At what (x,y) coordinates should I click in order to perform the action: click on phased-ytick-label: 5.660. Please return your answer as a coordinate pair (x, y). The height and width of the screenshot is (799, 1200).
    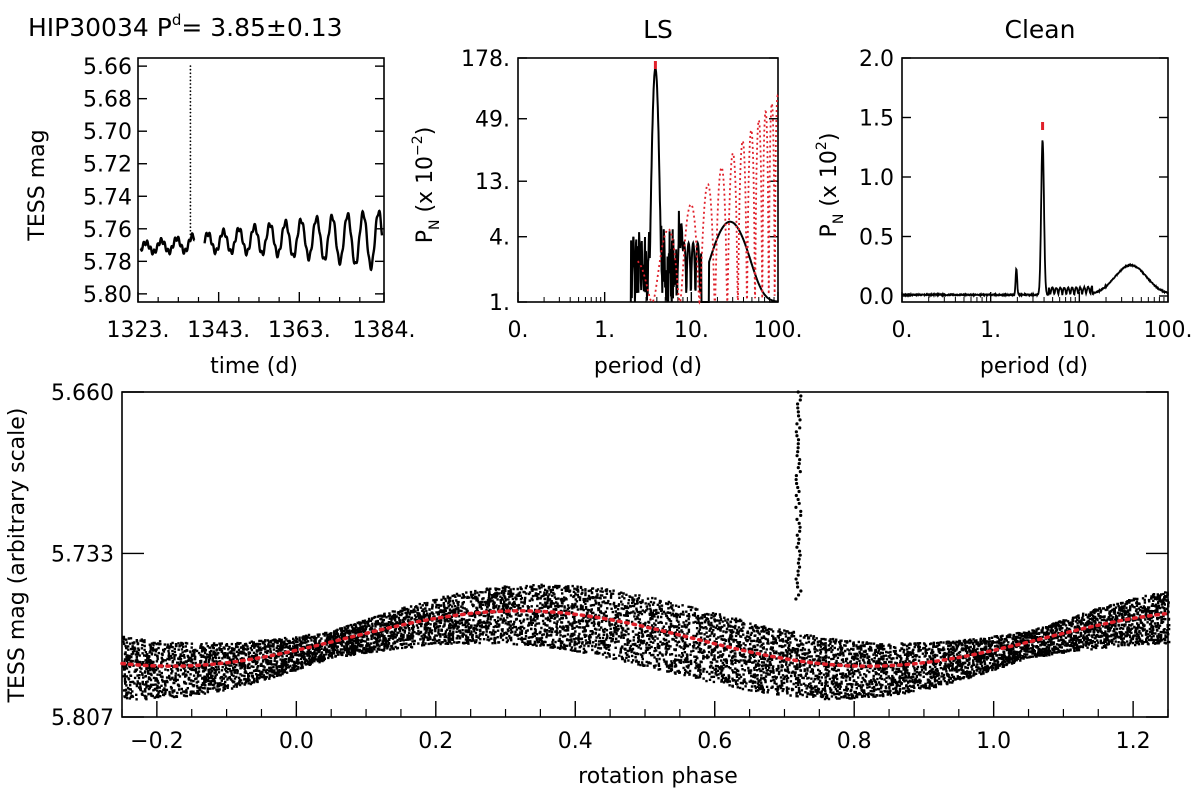
    Looking at the image, I should click on (82, 393).